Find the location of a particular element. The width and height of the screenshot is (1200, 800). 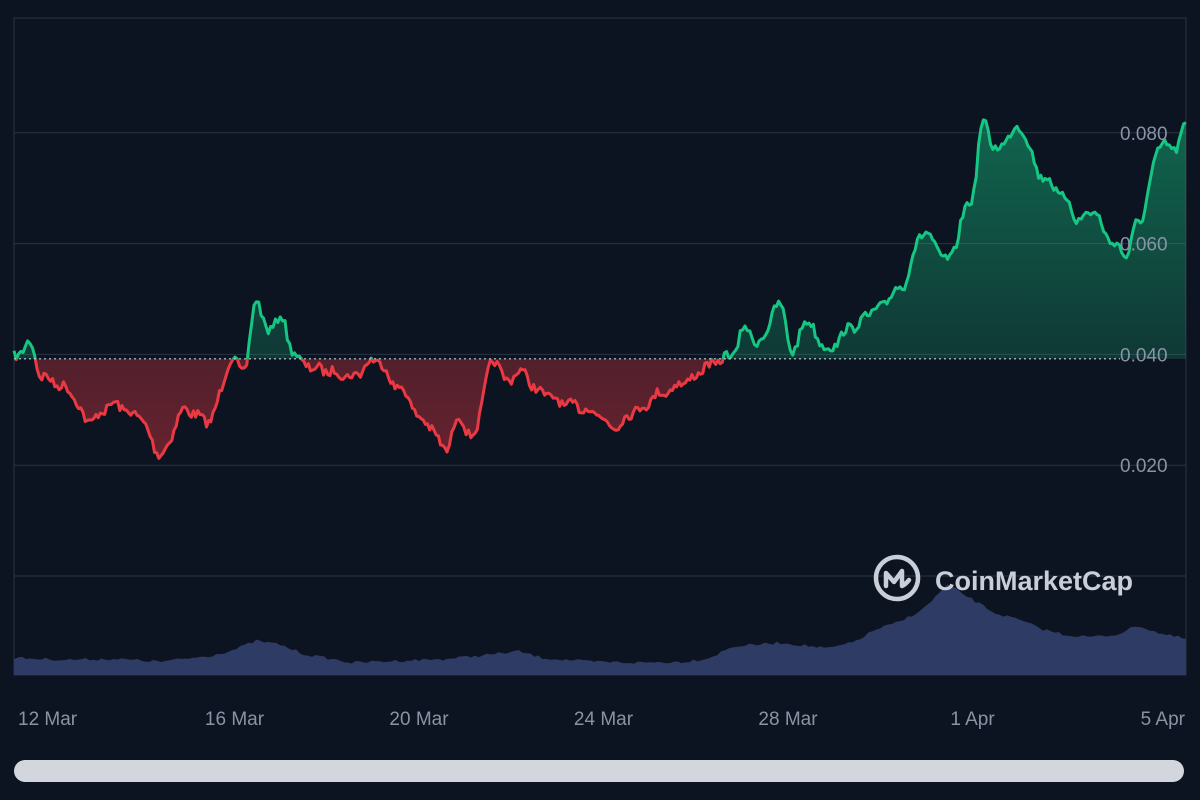

volume-area is located at coordinates (600, 629).